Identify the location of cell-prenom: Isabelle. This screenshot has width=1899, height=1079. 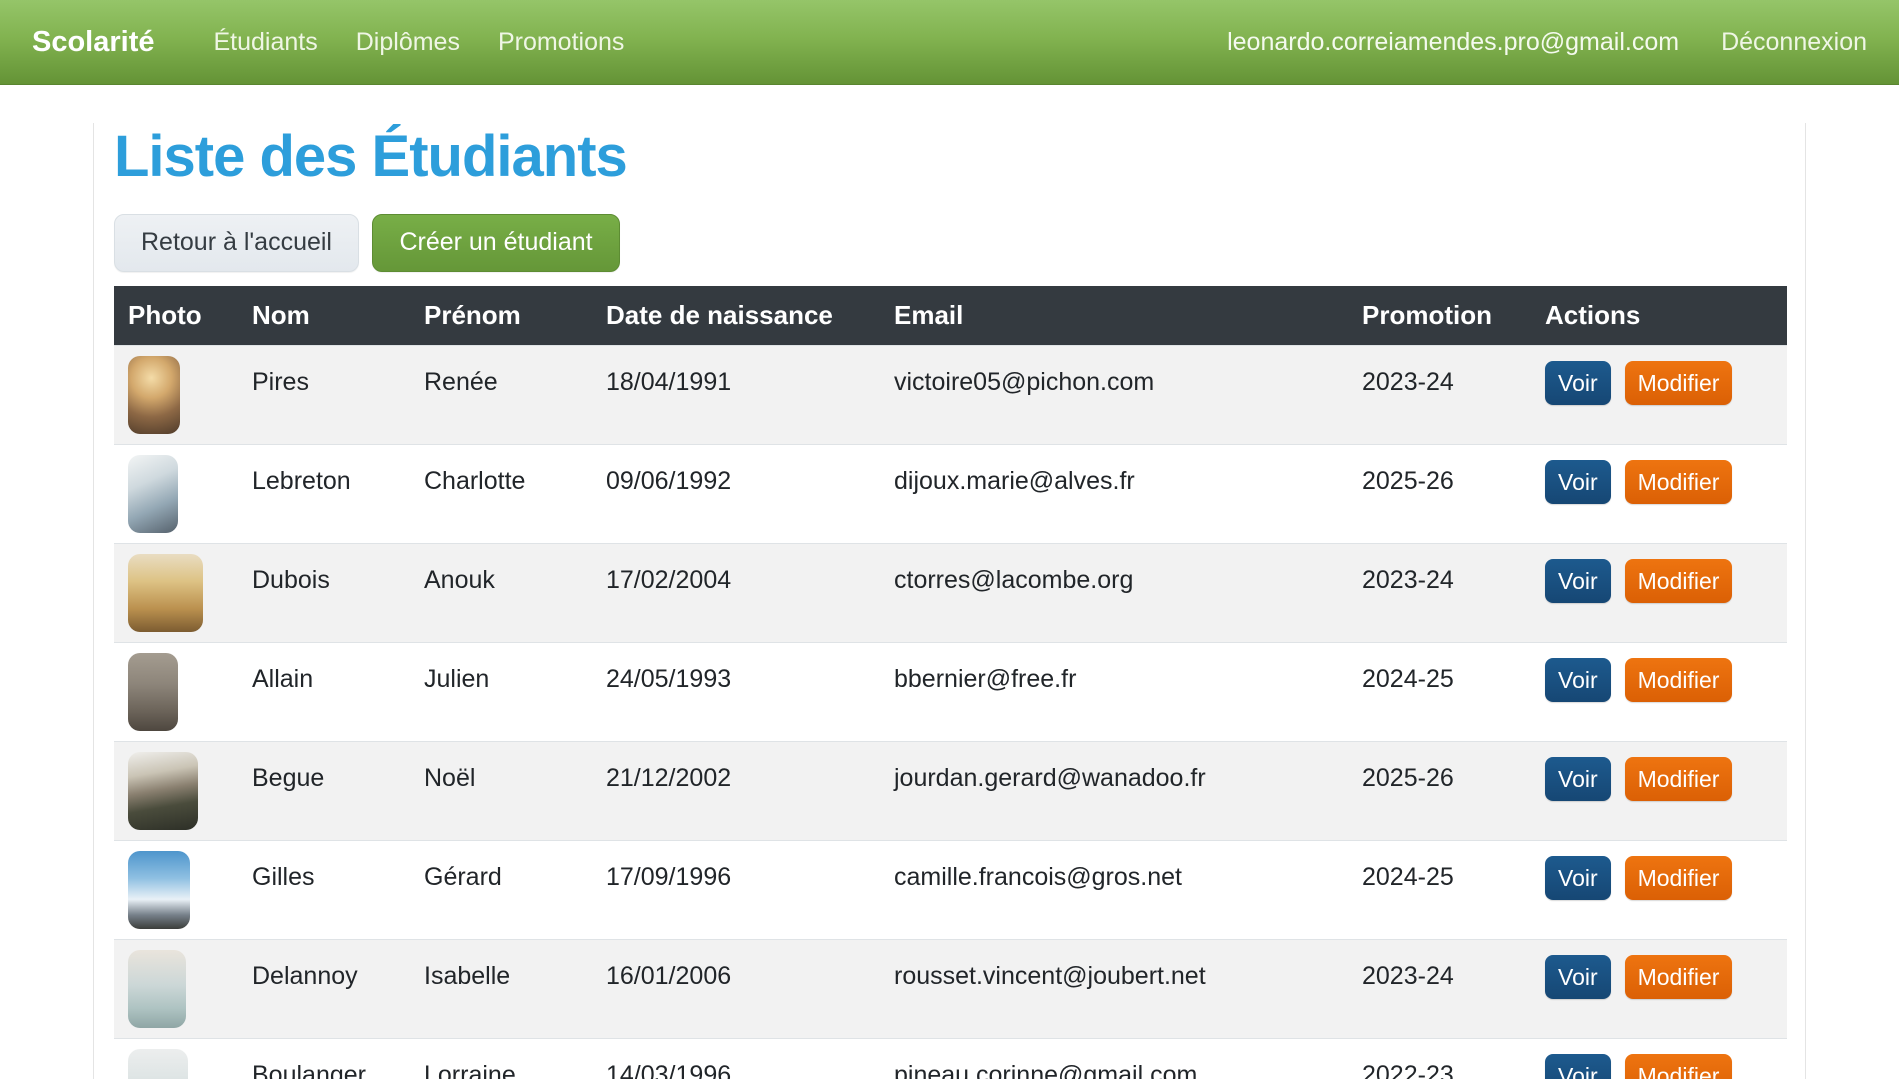
(501, 988).